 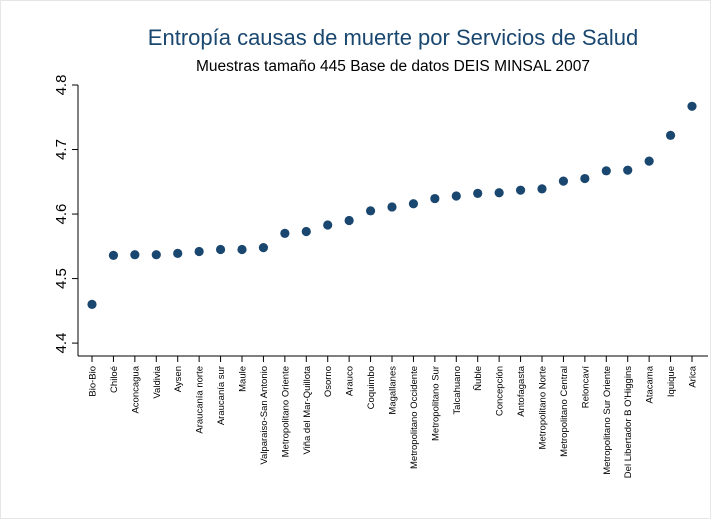 I want to click on x-tick-label: Ñuble, so click(x=478, y=378).